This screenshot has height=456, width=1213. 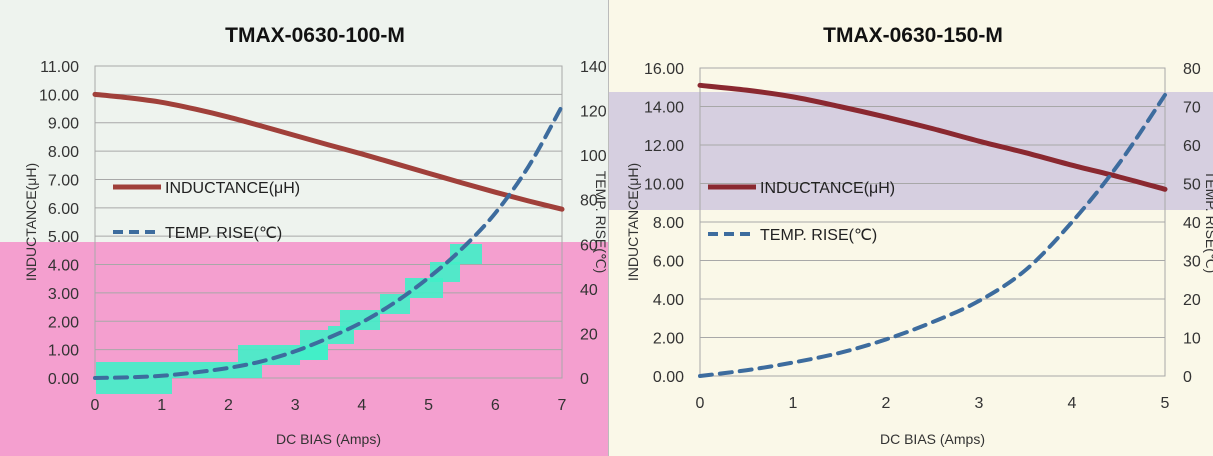 What do you see at coordinates (1192, 185) in the screenshot?
I see `y2-tick-label: 50` at bounding box center [1192, 185].